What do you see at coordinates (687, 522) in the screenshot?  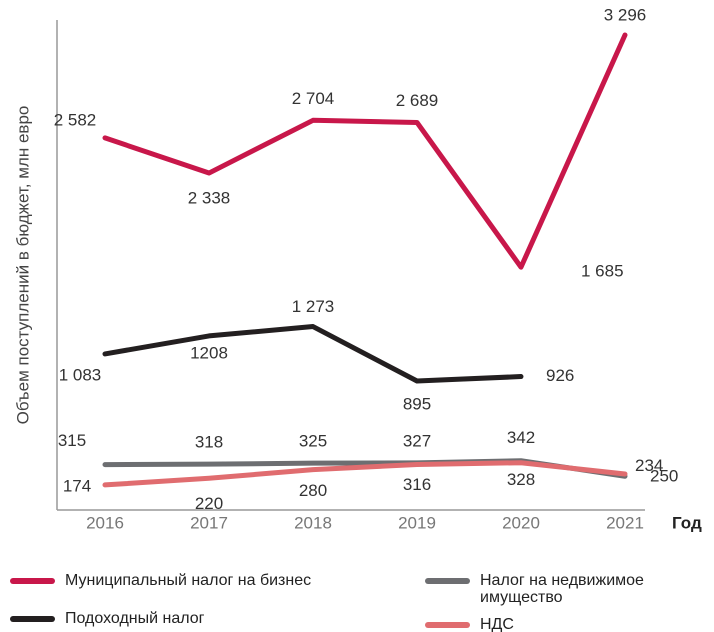 I see `x-axis-label: Год` at bounding box center [687, 522].